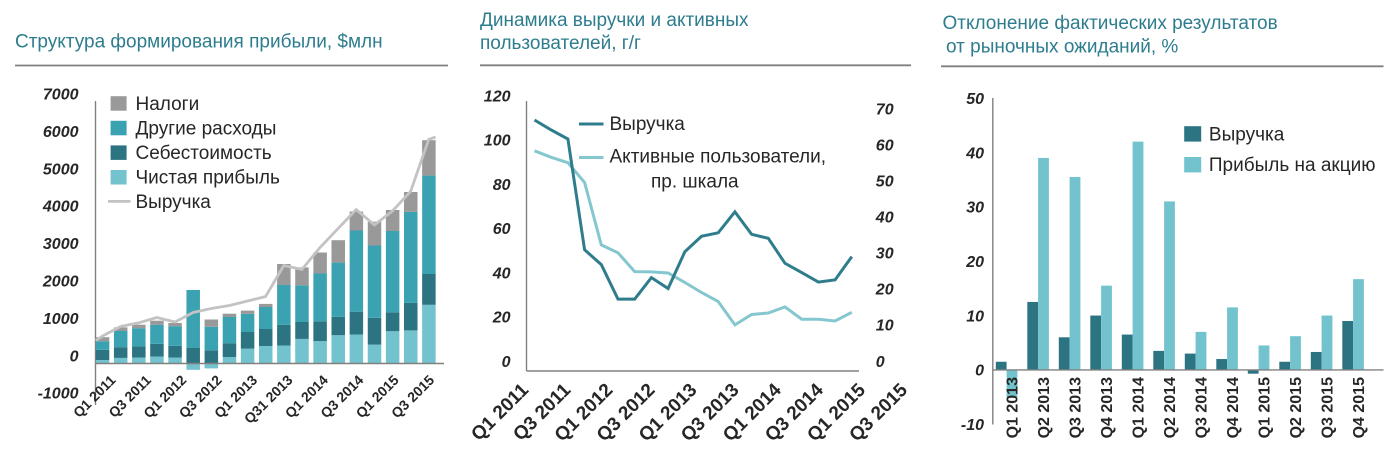  I want to click on svg-text: 2000, so click(60, 282).